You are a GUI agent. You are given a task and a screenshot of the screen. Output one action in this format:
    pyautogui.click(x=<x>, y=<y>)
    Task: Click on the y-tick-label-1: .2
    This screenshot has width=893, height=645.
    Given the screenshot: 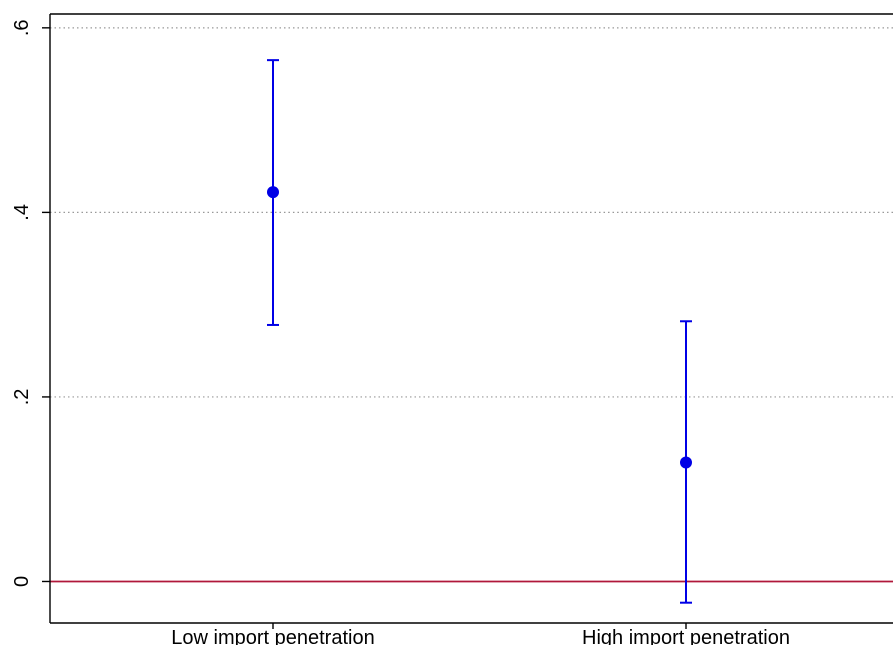 What is the action you would take?
    pyautogui.click(x=22, y=397)
    